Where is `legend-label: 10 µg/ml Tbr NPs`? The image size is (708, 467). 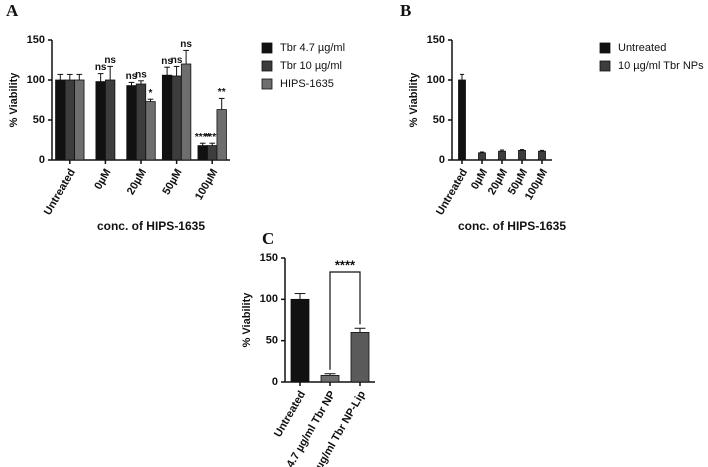 legend-label: 10 µg/ml Tbr NPs is located at coordinates (661, 66).